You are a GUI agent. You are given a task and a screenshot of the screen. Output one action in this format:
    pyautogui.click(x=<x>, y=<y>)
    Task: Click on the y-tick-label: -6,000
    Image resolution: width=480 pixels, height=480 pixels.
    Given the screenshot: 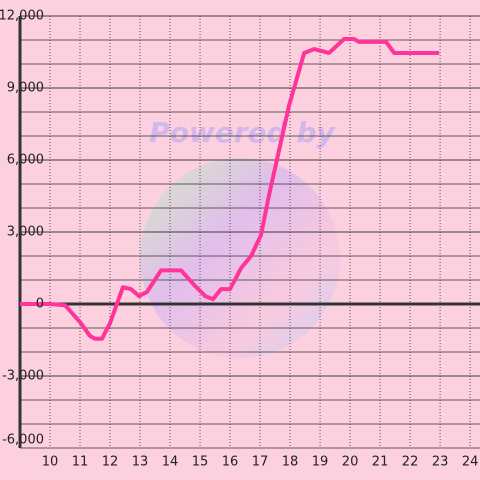 What is the action you would take?
    pyautogui.click(x=23, y=440)
    